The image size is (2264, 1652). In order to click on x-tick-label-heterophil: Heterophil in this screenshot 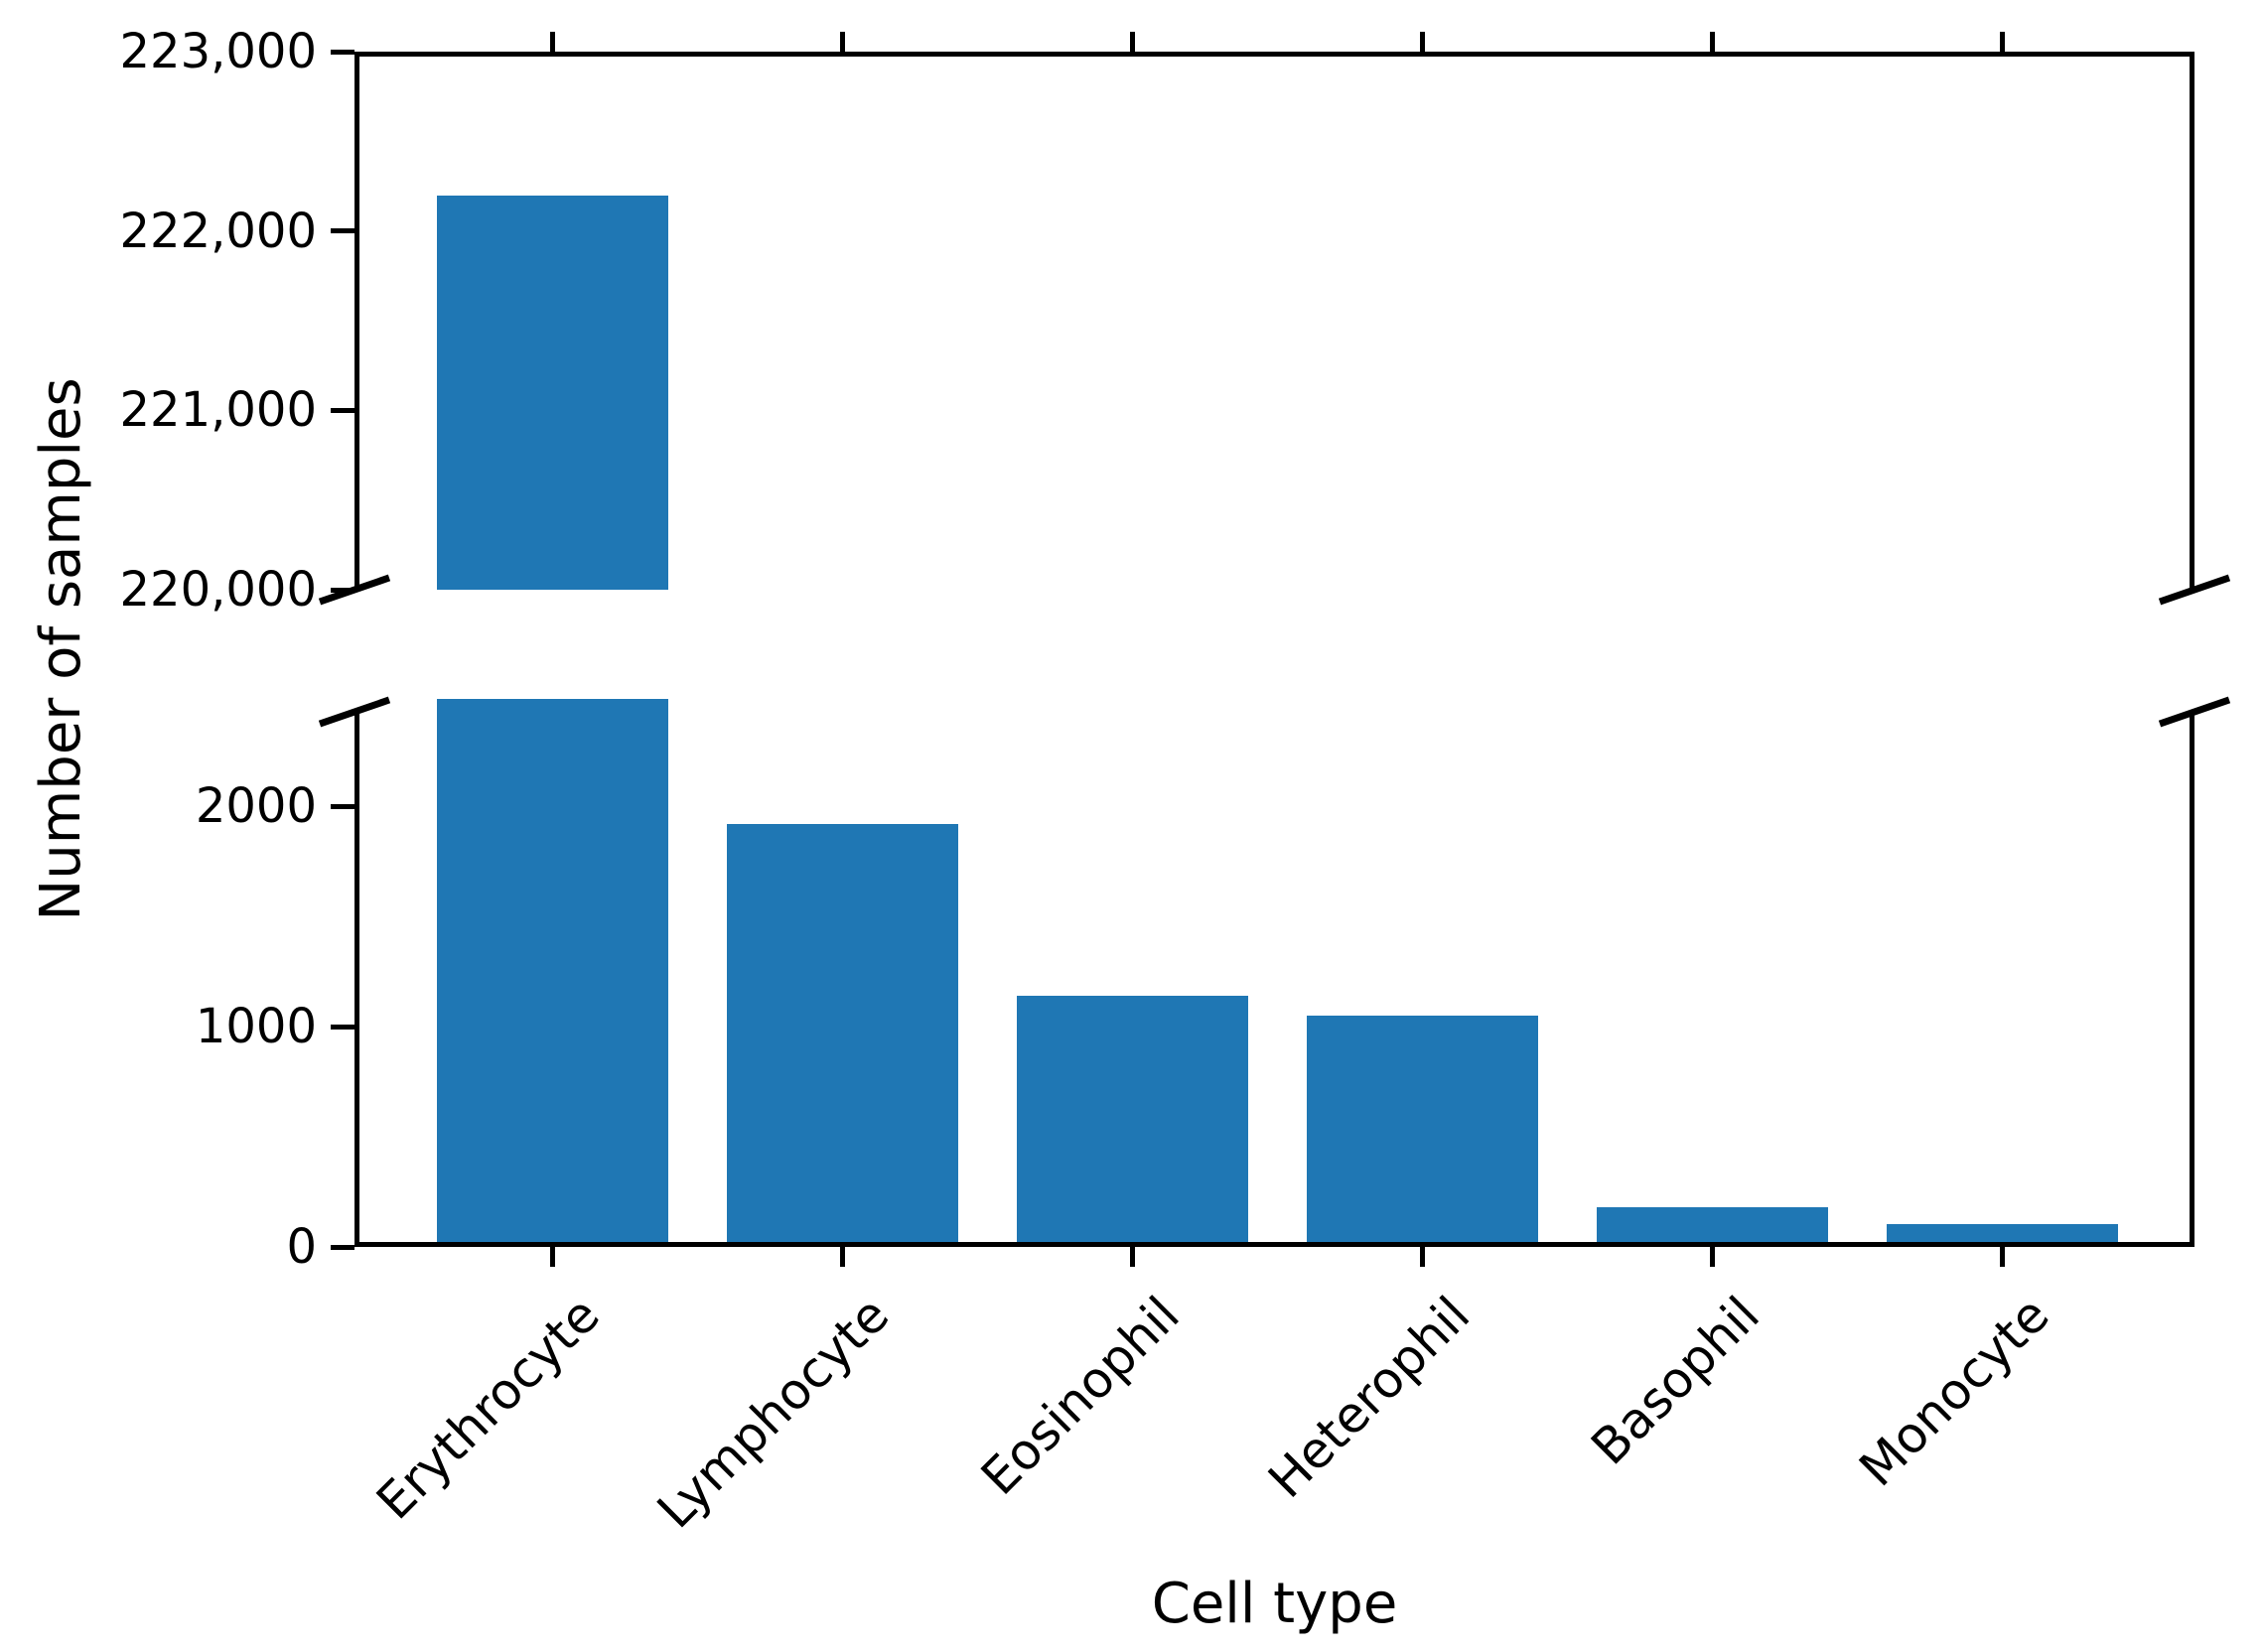, I will do `click(1368, 1398)`.